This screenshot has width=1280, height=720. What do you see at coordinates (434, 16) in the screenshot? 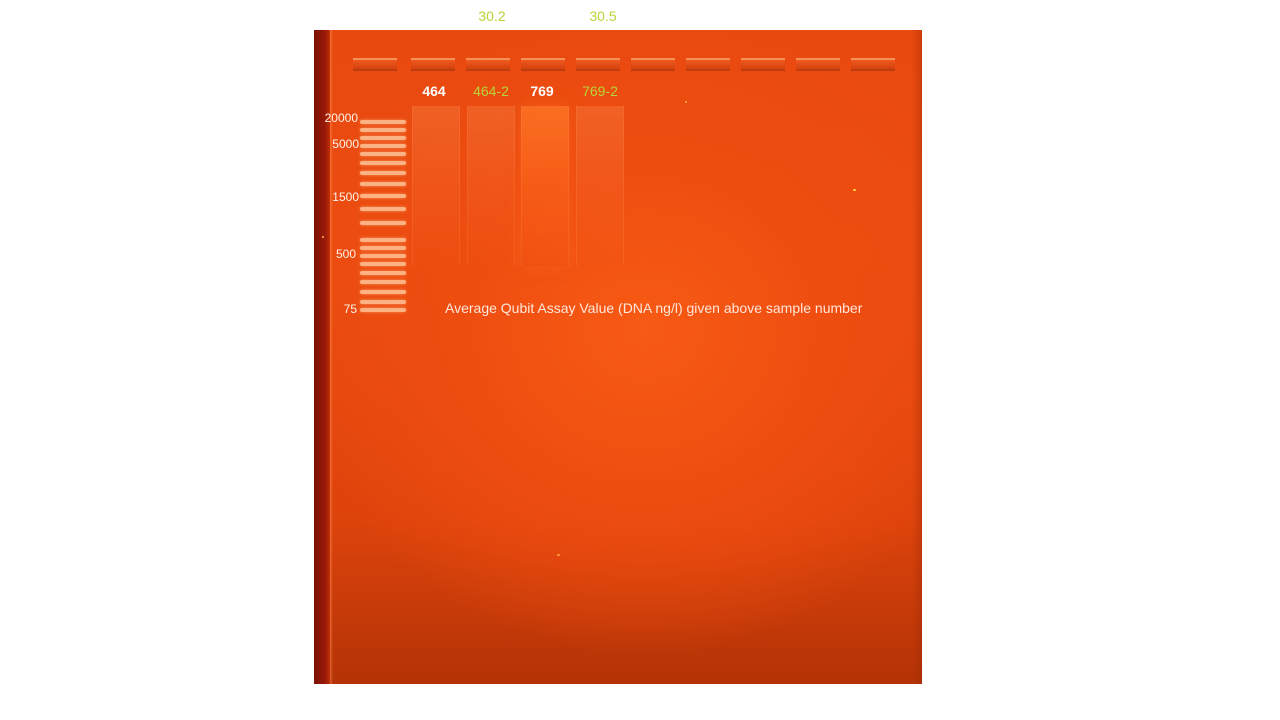
I see `qubit-value-464: 36.8` at bounding box center [434, 16].